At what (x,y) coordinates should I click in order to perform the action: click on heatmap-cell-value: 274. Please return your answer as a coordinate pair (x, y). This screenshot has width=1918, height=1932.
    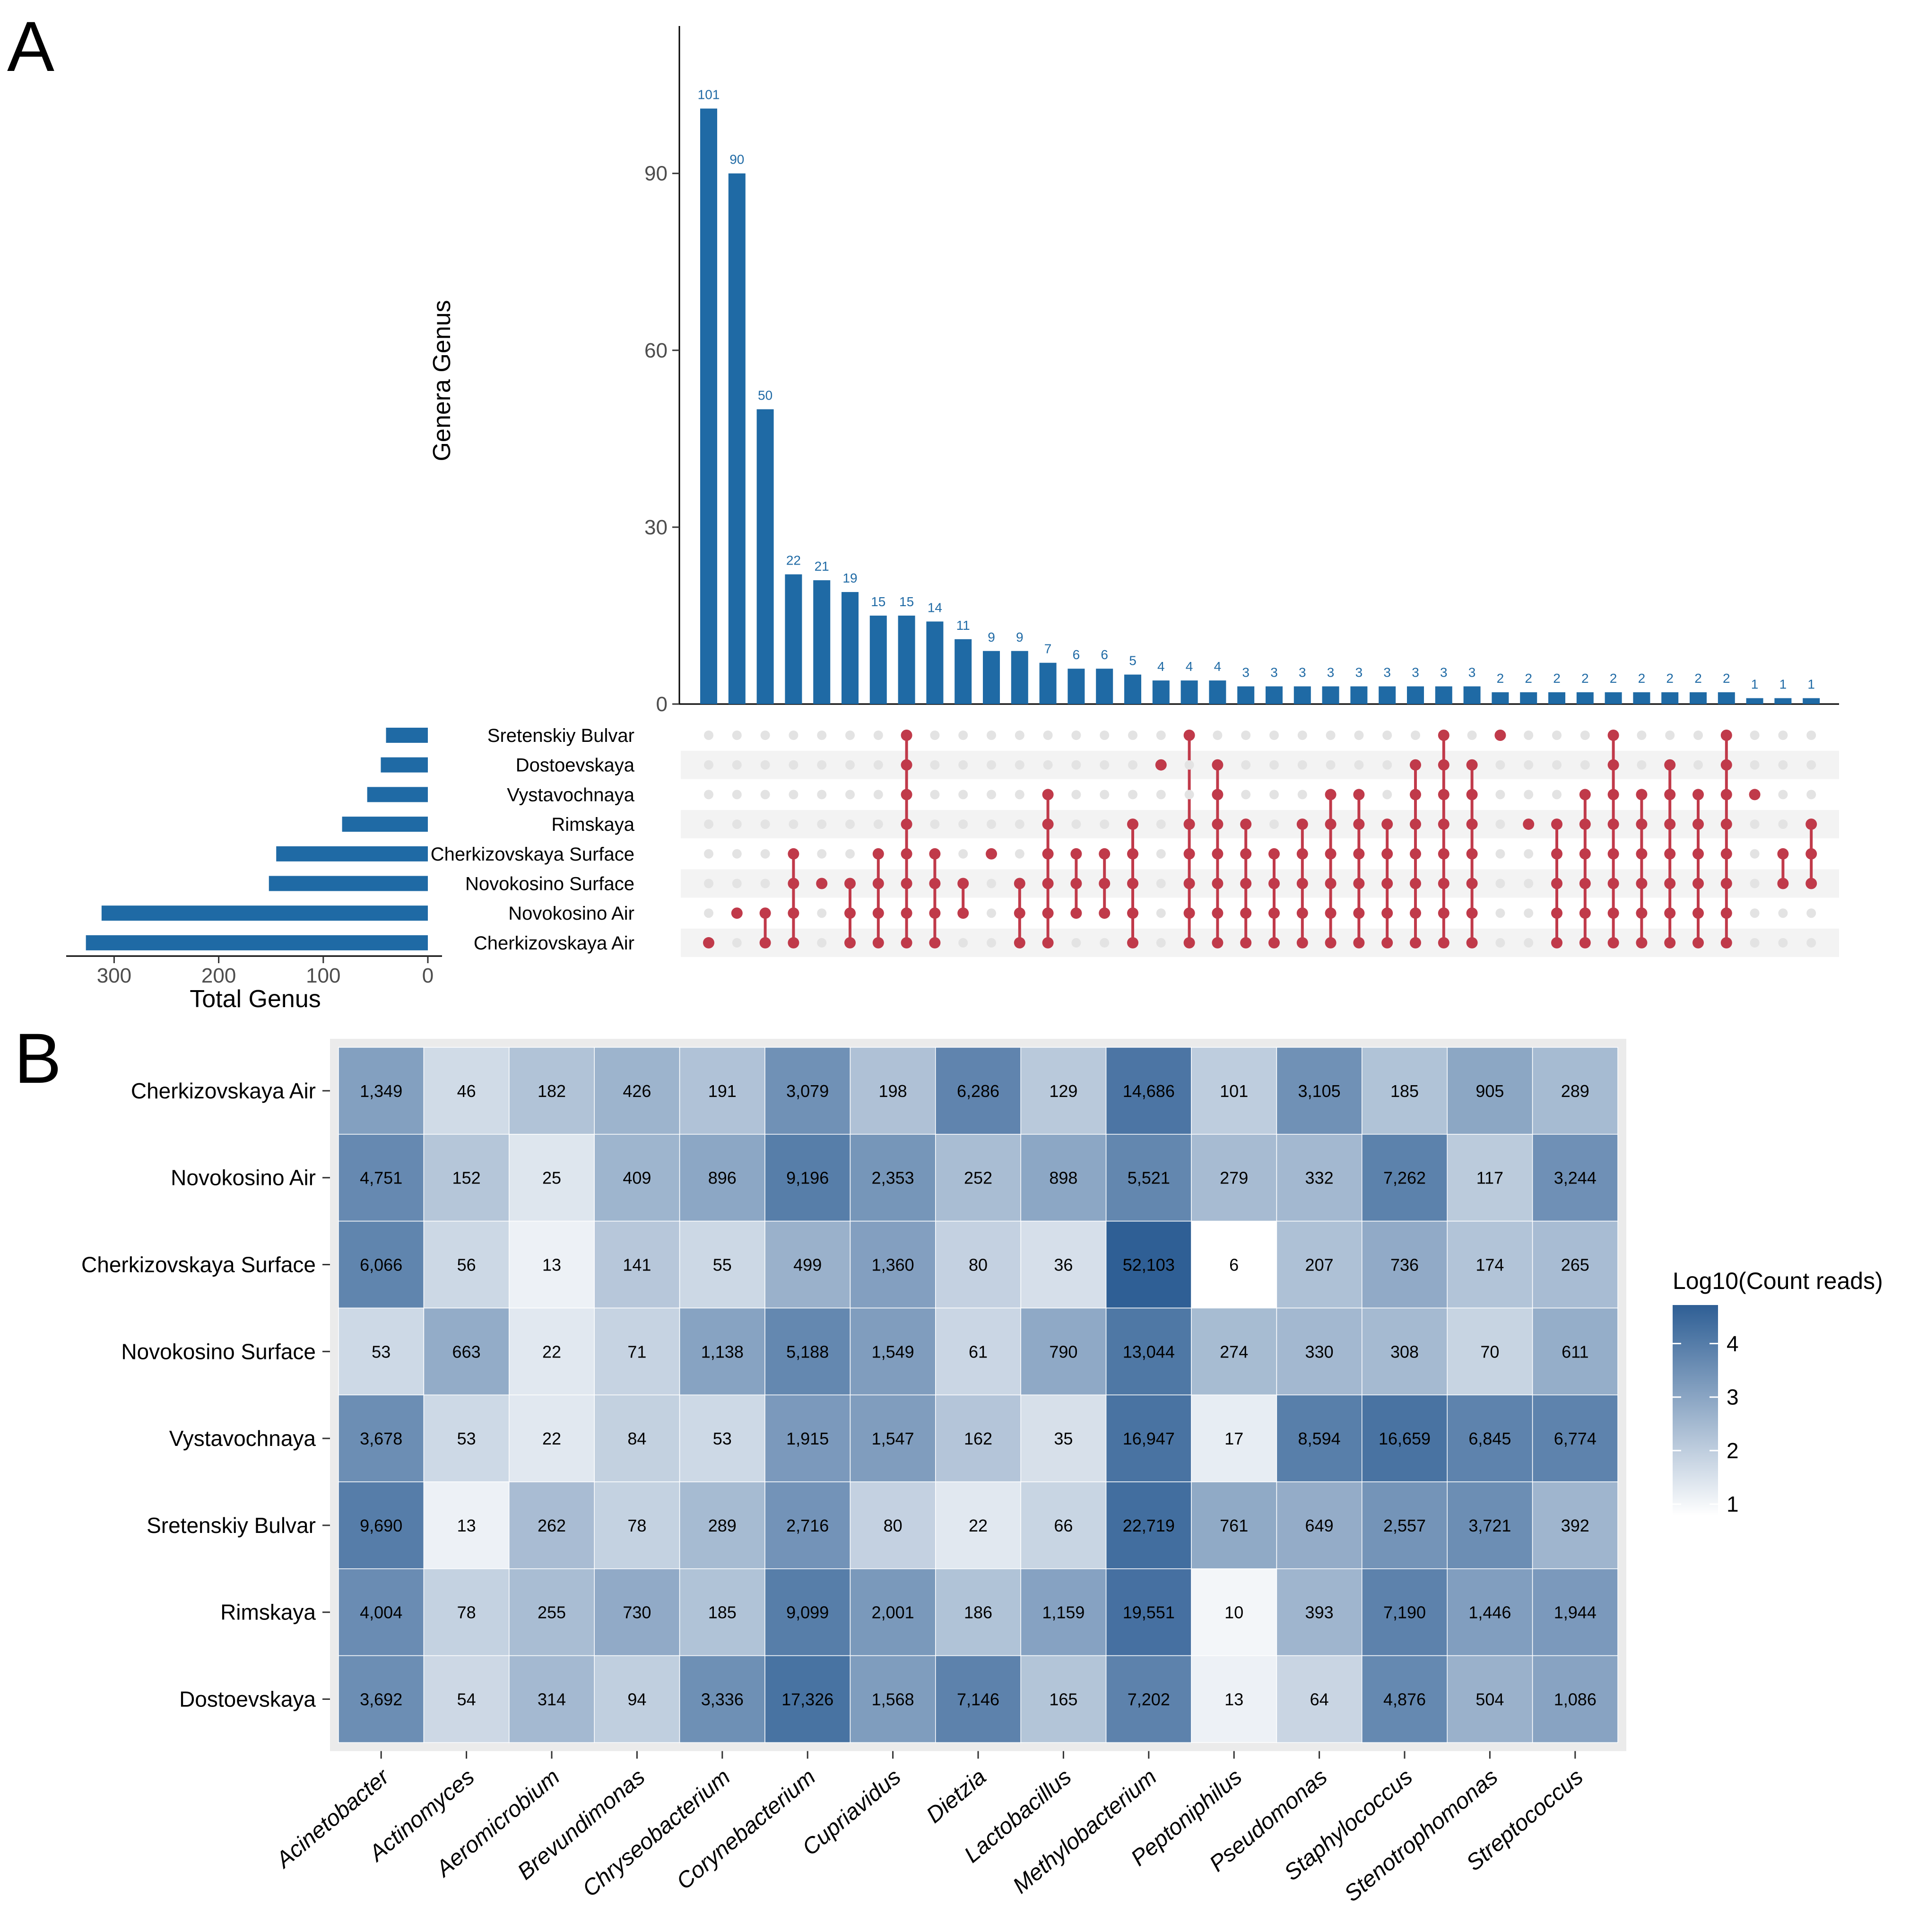
    Looking at the image, I should click on (1234, 1351).